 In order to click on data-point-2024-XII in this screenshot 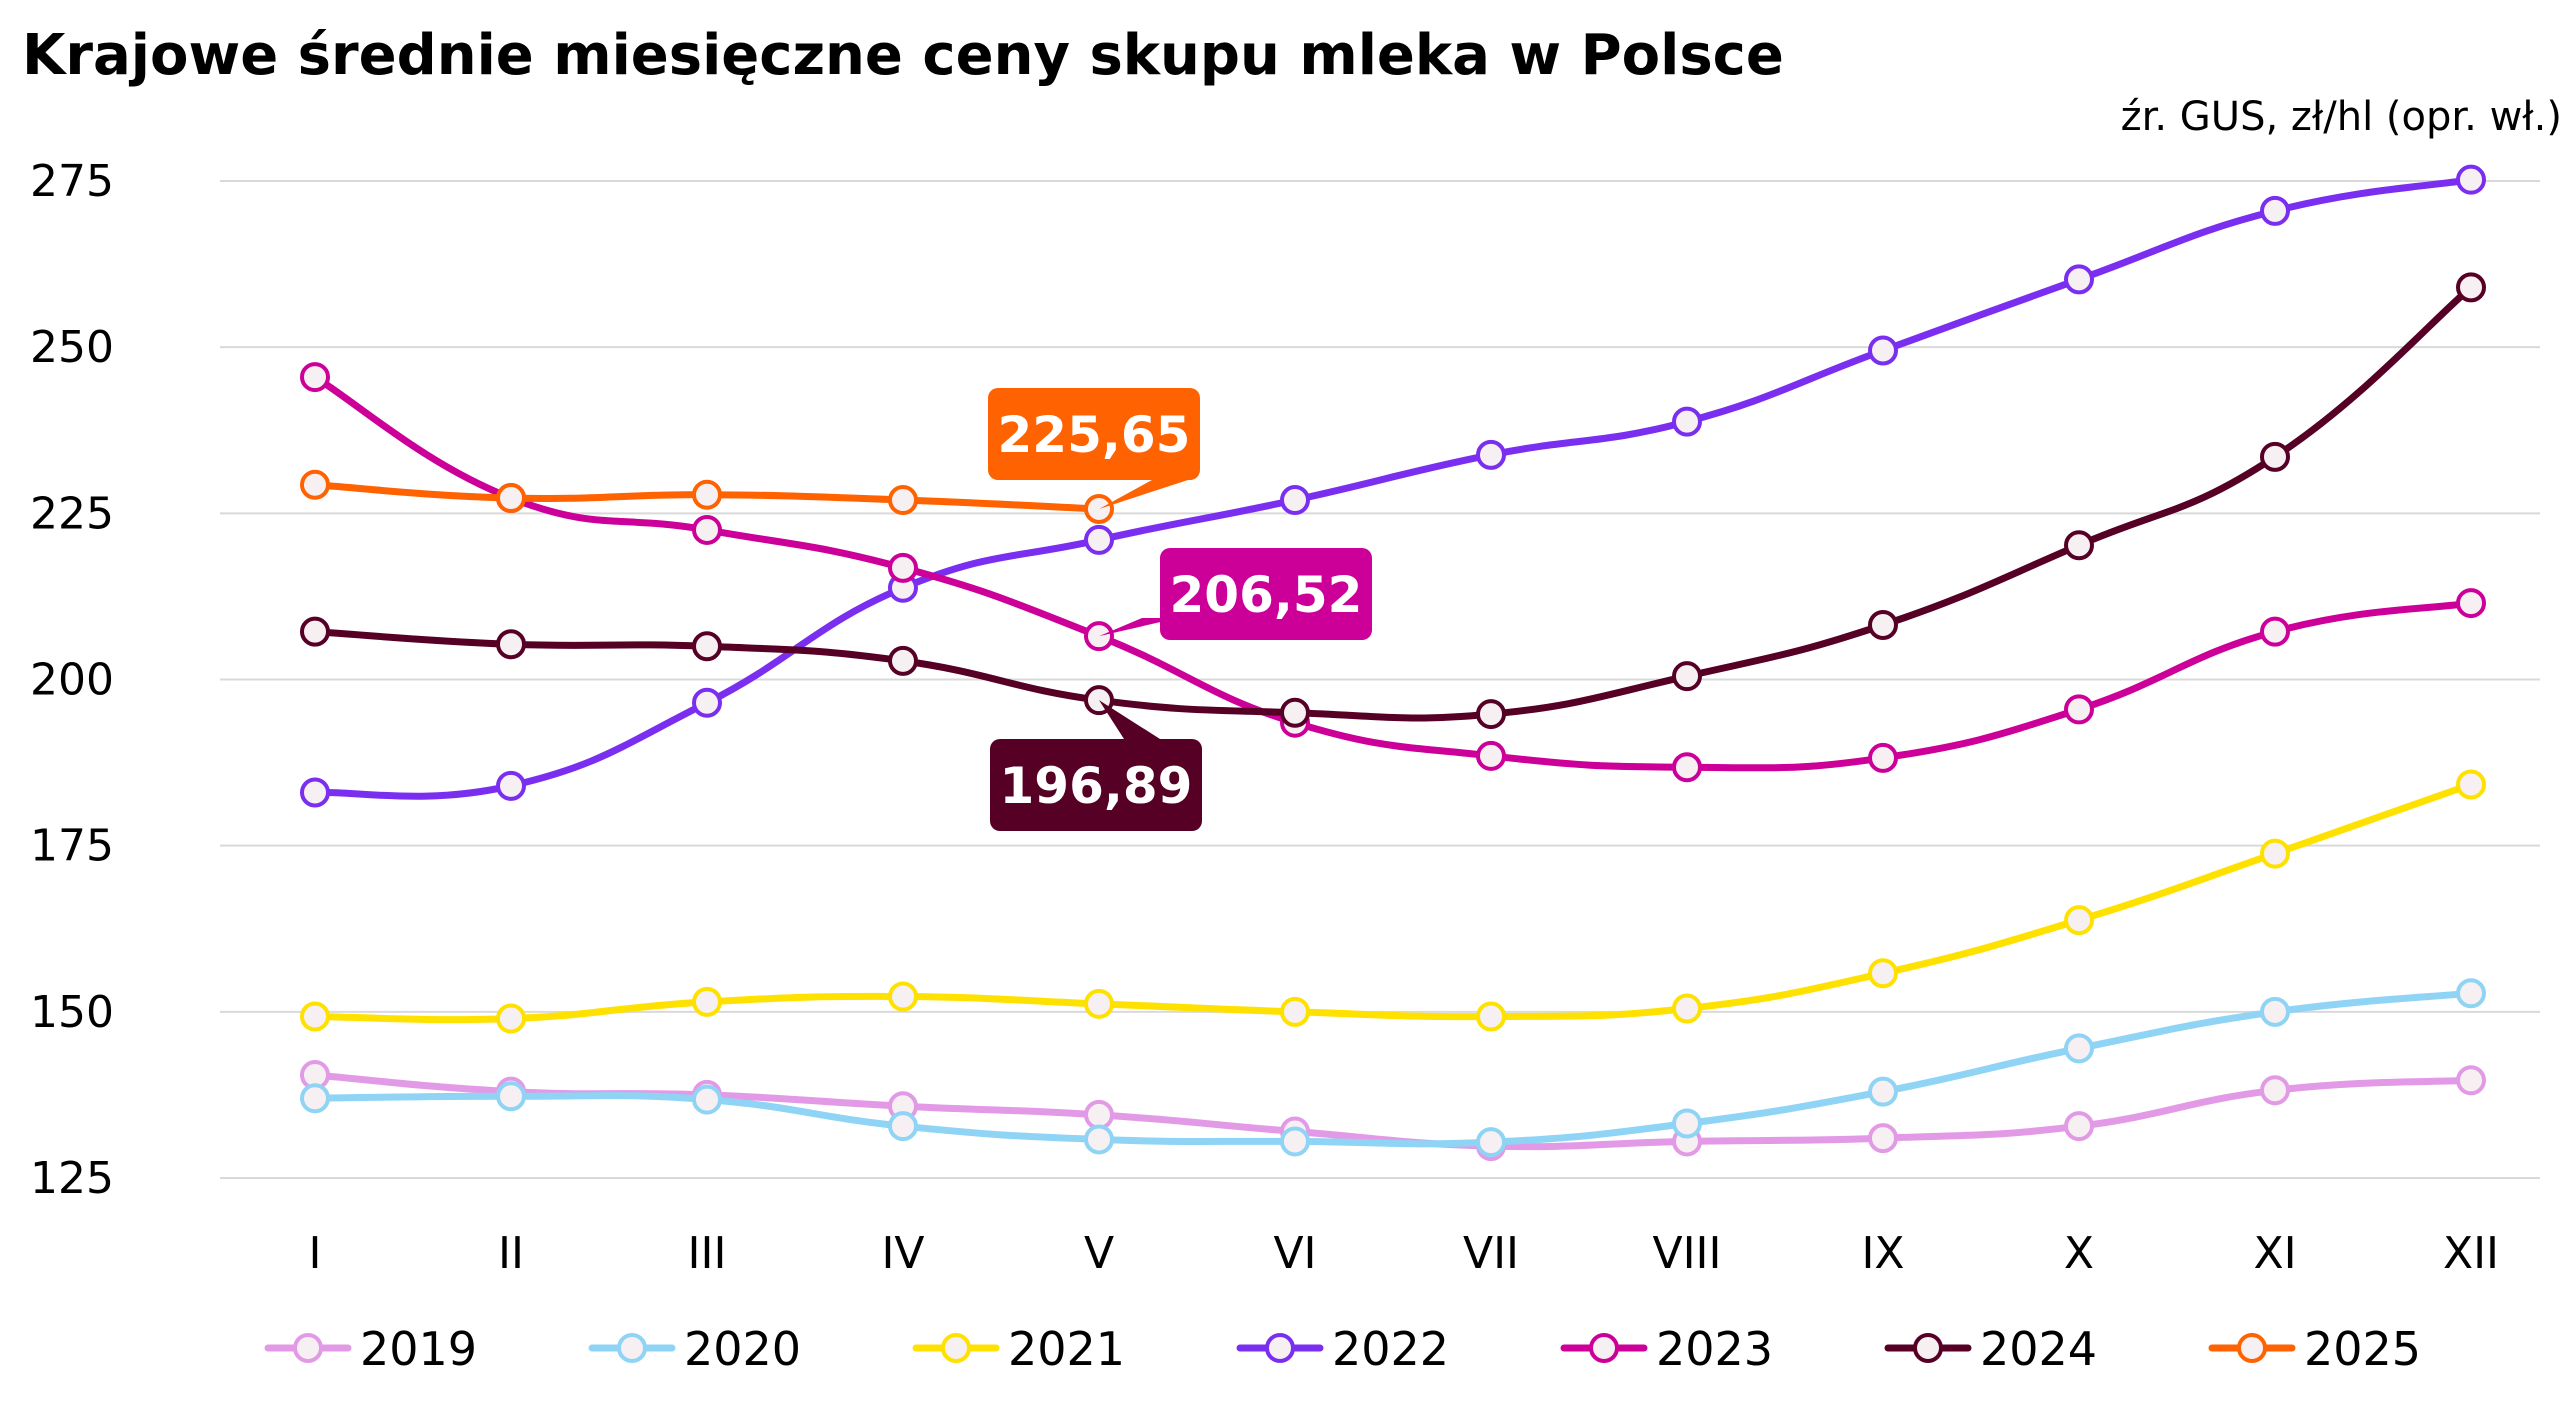, I will do `click(2471, 287)`.